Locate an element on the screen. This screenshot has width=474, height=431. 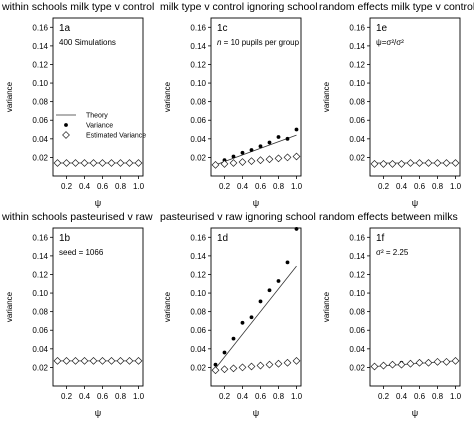
panel-title: pasteurised v raw ignoring school is located at coordinates (238, 217).